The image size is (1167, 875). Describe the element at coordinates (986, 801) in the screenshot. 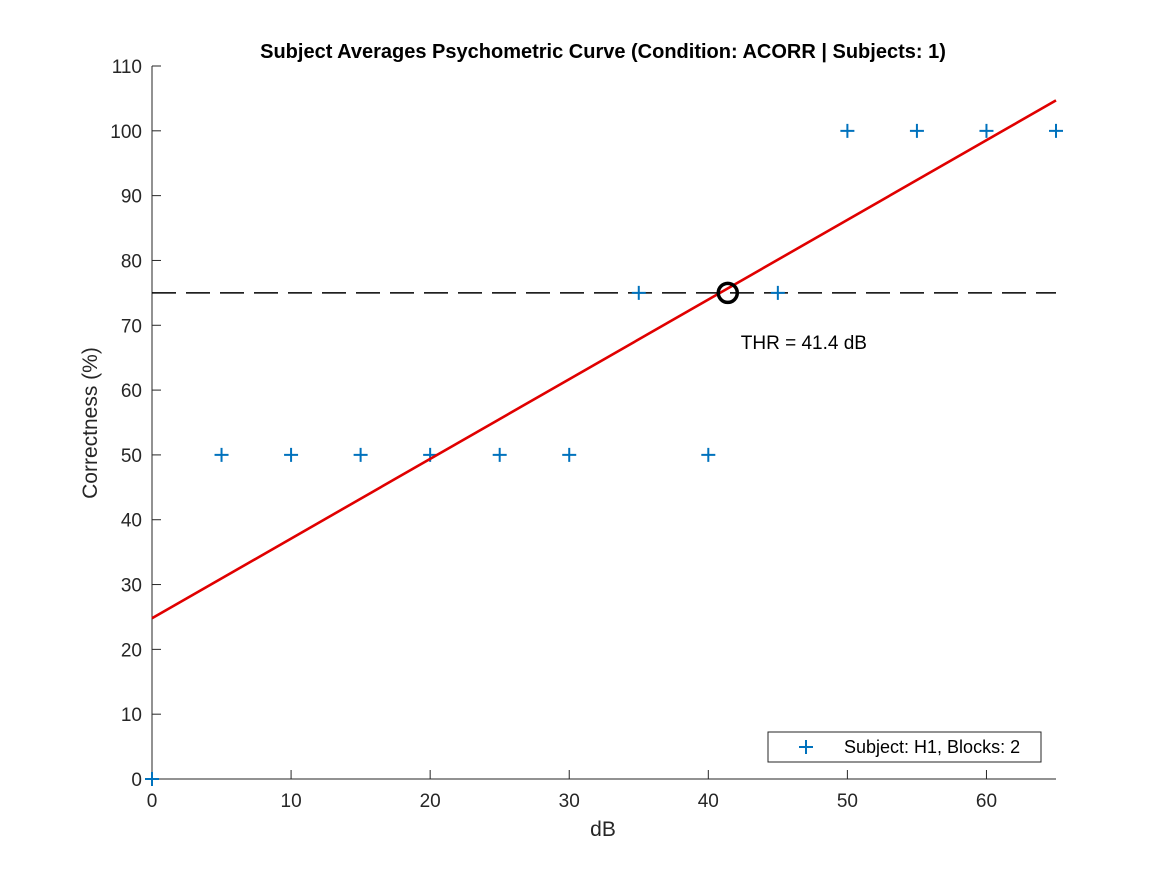

I see `x-tick-label: 60` at that location.